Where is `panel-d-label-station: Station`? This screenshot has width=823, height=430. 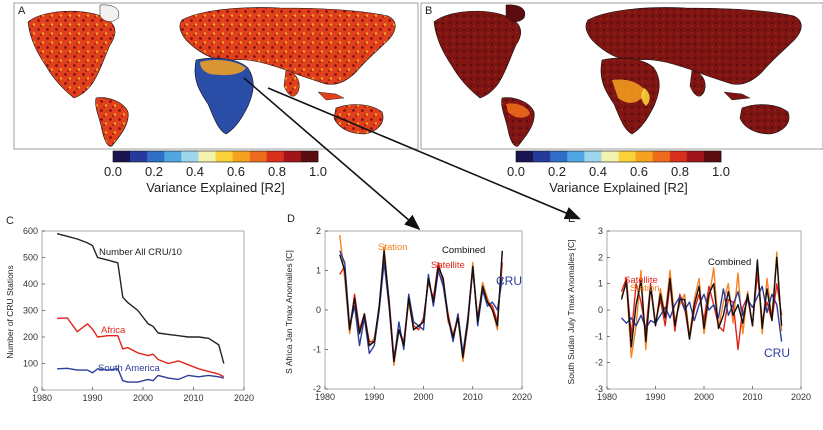
panel-d-label-station: Station is located at coordinates (393, 247).